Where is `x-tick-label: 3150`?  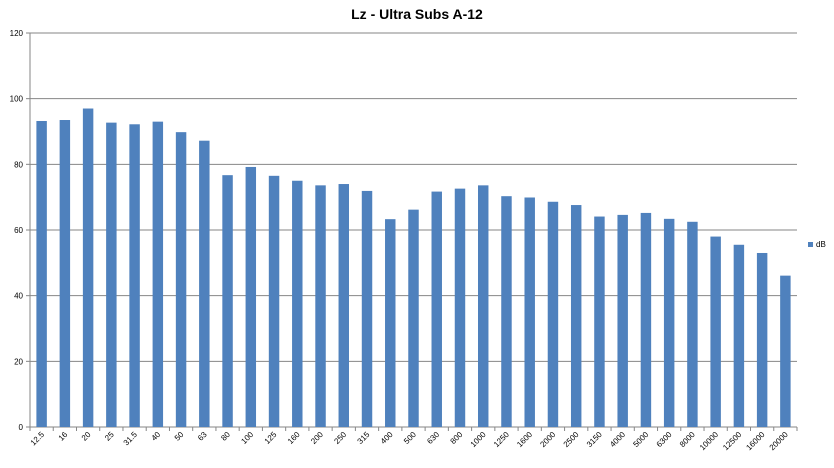 x-tick-label: 3150 is located at coordinates (594, 439).